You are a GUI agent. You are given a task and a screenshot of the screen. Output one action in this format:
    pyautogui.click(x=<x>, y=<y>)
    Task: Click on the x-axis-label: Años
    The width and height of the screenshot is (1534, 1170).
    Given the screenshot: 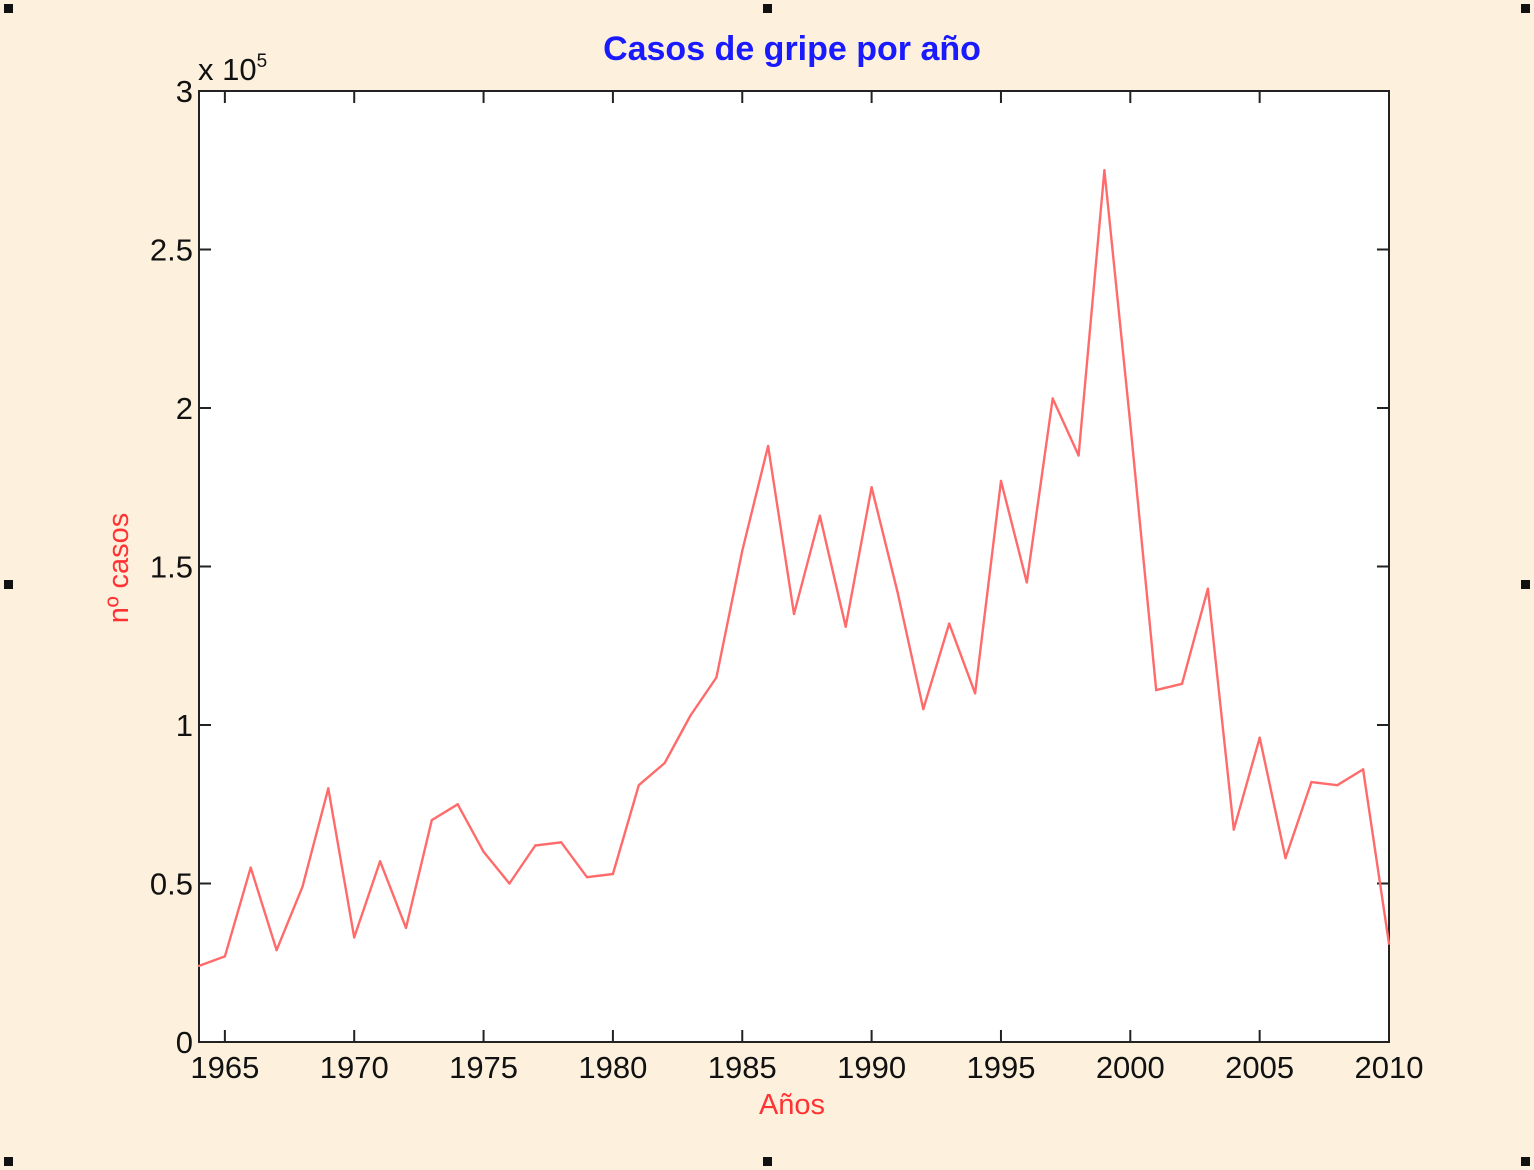 What is the action you would take?
    pyautogui.click(x=792, y=1105)
    